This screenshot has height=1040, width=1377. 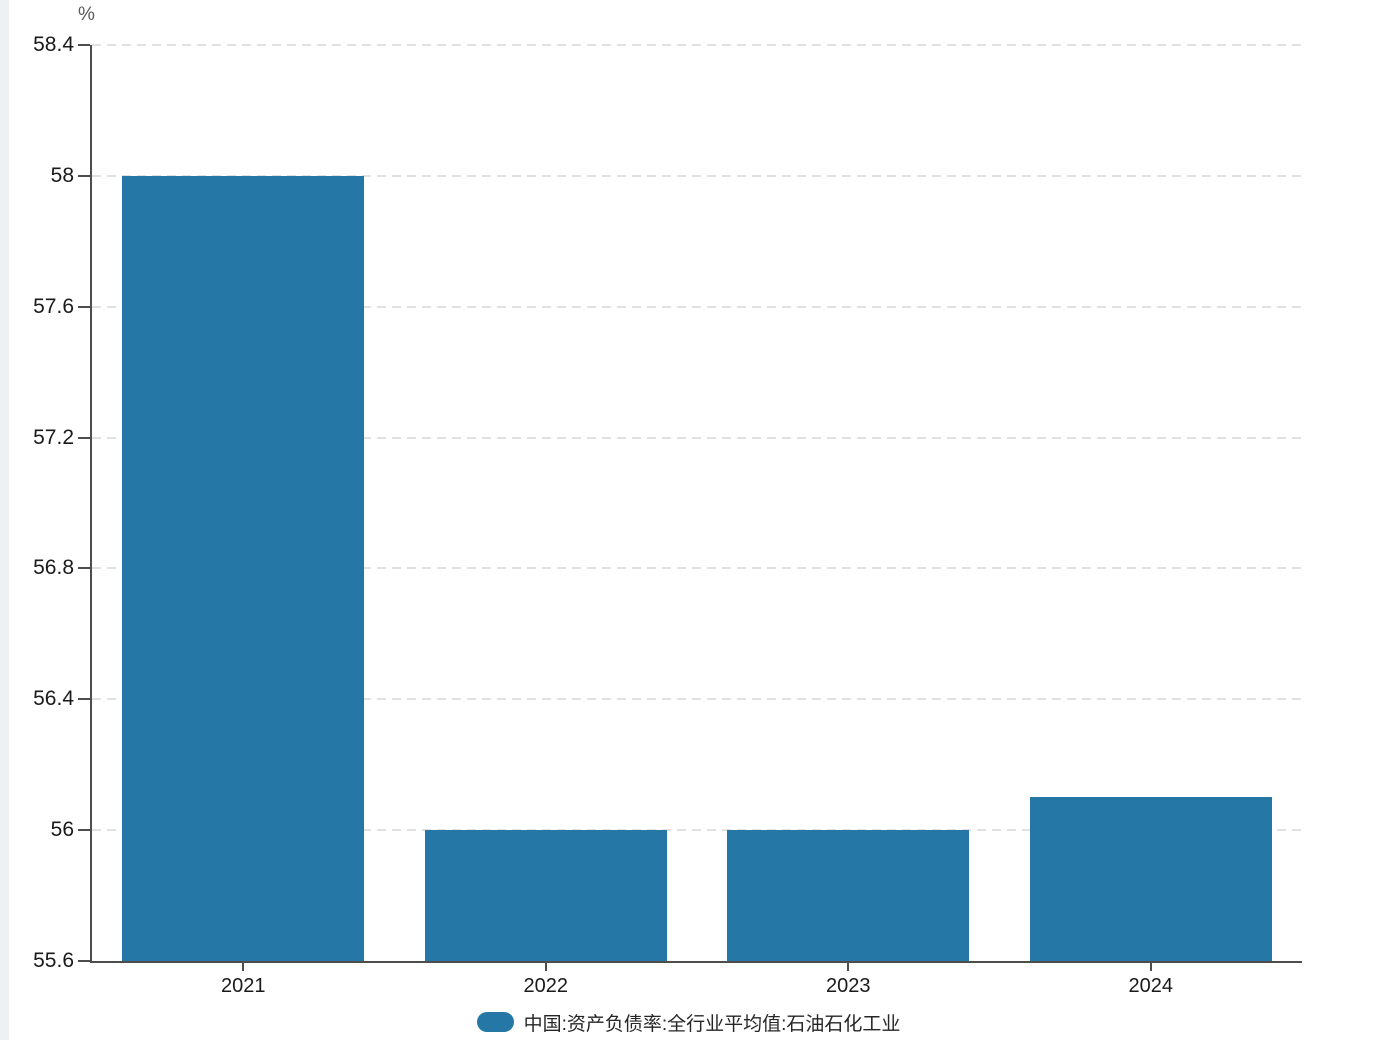 I want to click on x-tick-label-2023: 2023, so click(x=848, y=986).